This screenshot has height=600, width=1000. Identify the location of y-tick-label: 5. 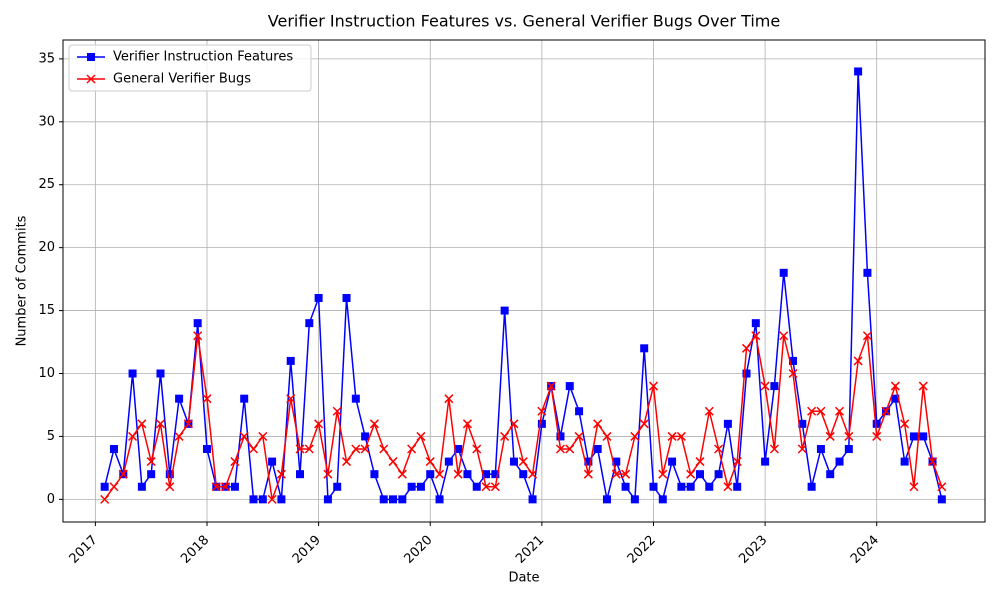
(51, 436).